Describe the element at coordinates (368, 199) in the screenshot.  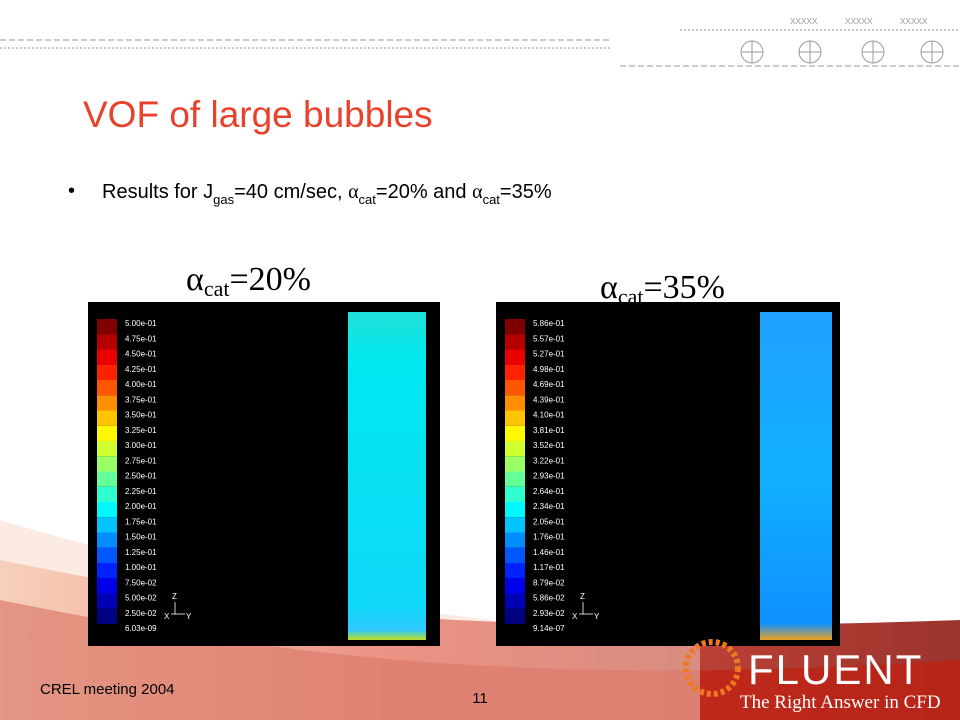
I see `bullet-subscript: cat` at that location.